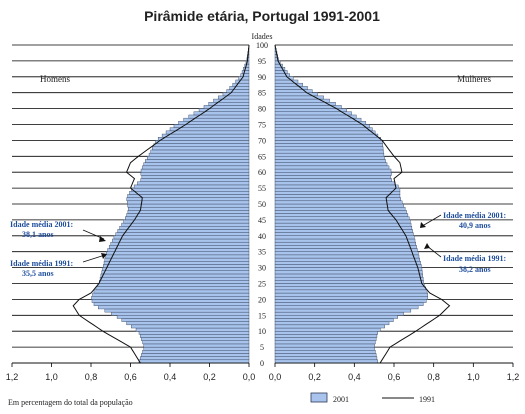 The width and height of the screenshot is (525, 414). Describe the element at coordinates (475, 225) in the screenshot. I see `women-2001-mean-age-value: 40,9 anos` at that location.